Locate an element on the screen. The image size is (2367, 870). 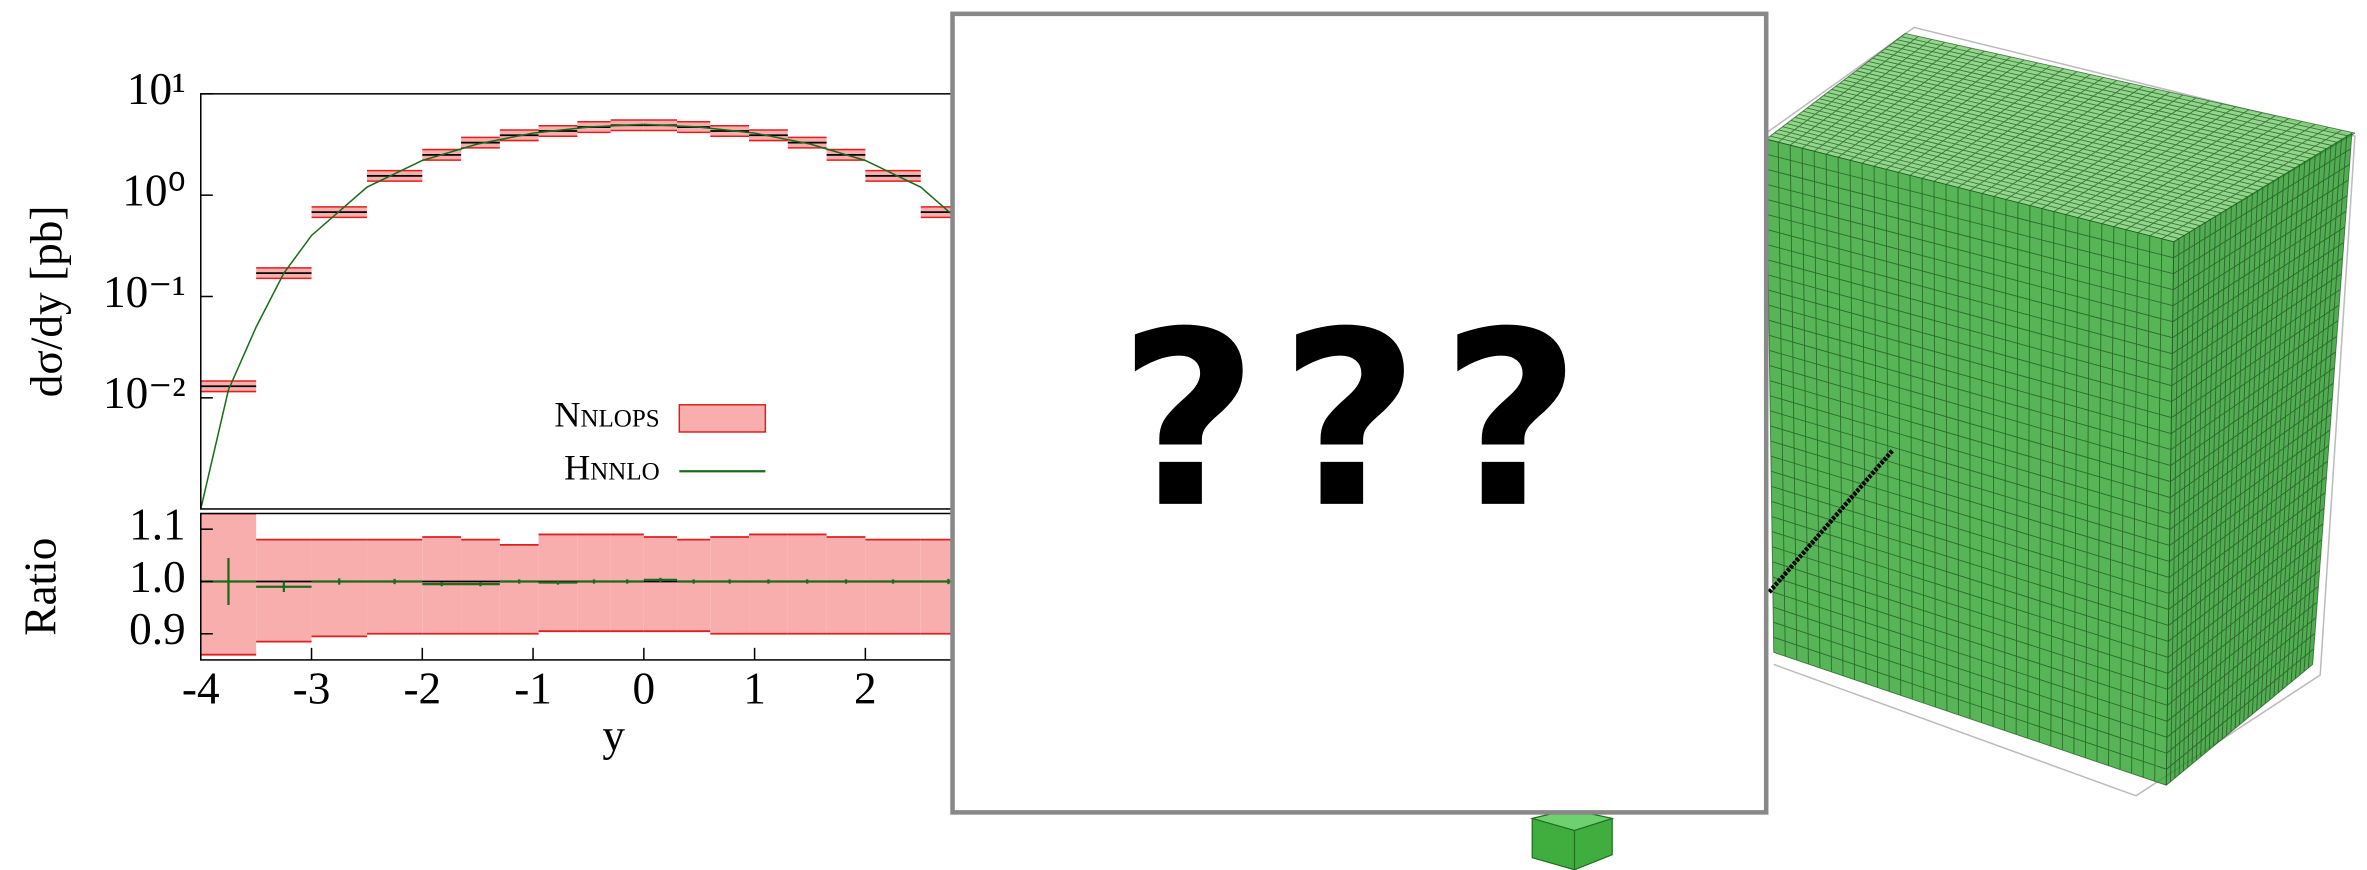
plot-area is located at coordinates (643, 584).